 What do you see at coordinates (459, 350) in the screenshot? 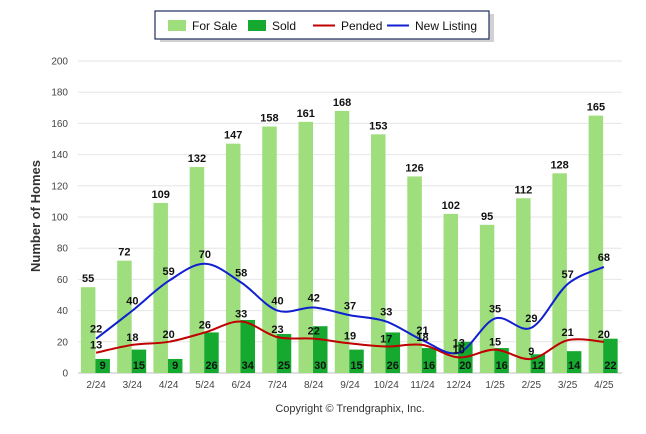
I see `label-pended: 10` at bounding box center [459, 350].